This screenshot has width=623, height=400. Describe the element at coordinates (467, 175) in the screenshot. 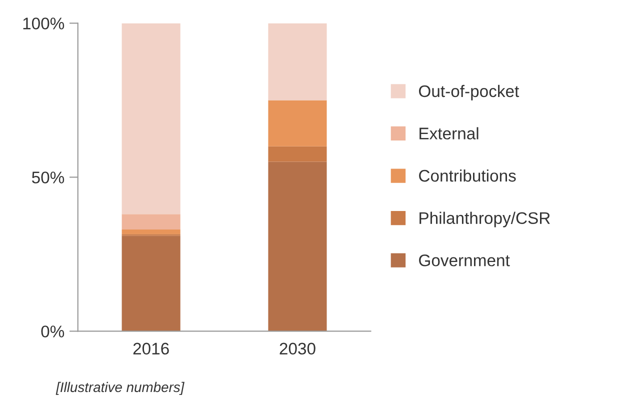

I see `legend-label: Contributions` at that location.